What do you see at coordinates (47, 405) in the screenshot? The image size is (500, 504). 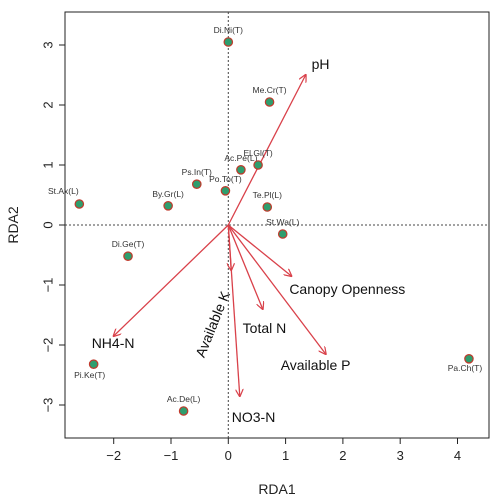 I see `y-tick-label: −3` at bounding box center [47, 405].